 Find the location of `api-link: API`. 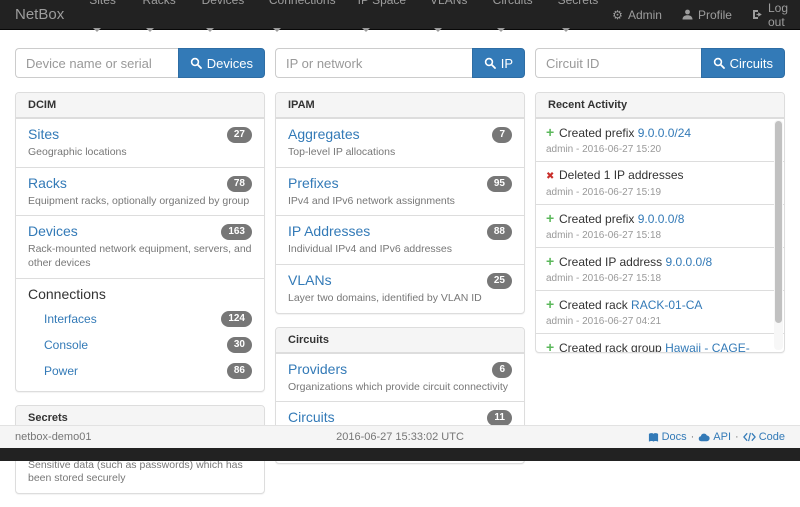

api-link: API is located at coordinates (714, 437).